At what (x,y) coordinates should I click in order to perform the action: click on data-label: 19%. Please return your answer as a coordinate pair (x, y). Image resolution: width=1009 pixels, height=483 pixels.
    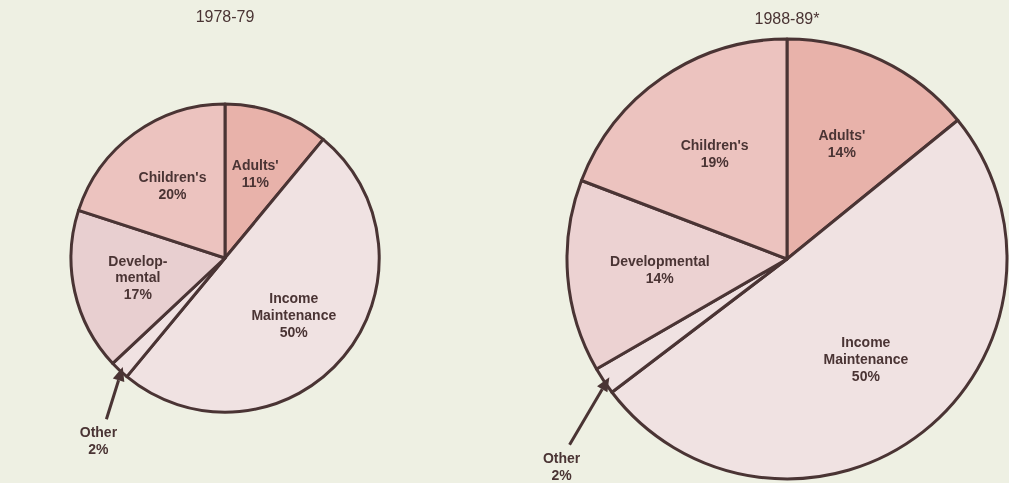
    Looking at the image, I should click on (715, 162).